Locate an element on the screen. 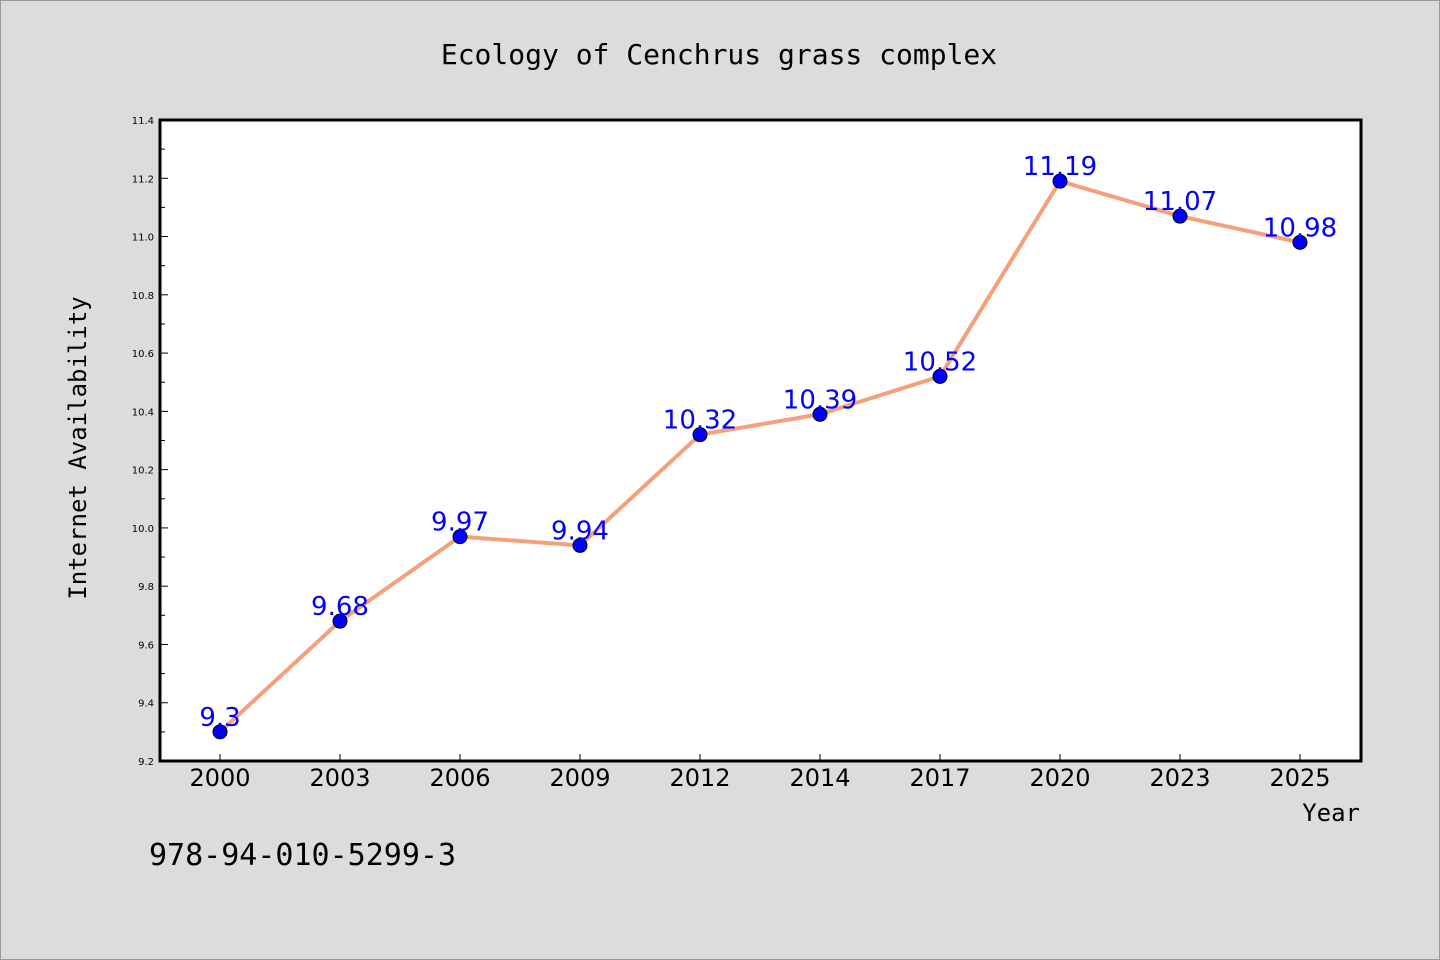 The height and width of the screenshot is (960, 1440). data-label: 9.68 is located at coordinates (340, 607).